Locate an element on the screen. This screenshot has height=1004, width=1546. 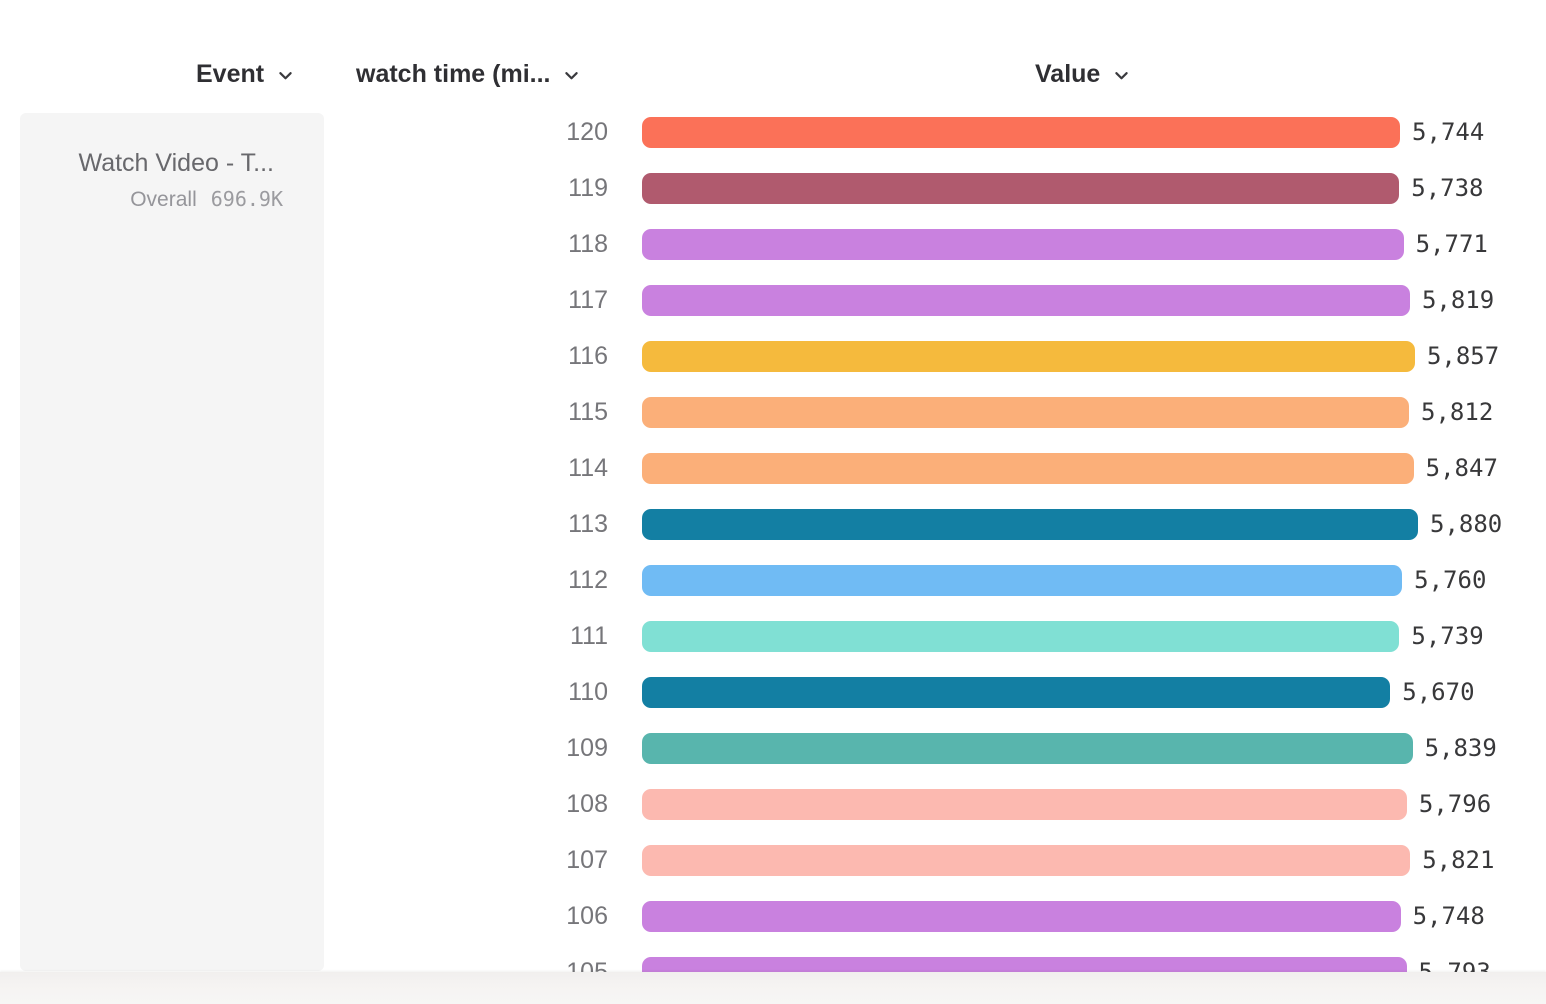
overall-value: 696.9K is located at coordinates (246, 199).